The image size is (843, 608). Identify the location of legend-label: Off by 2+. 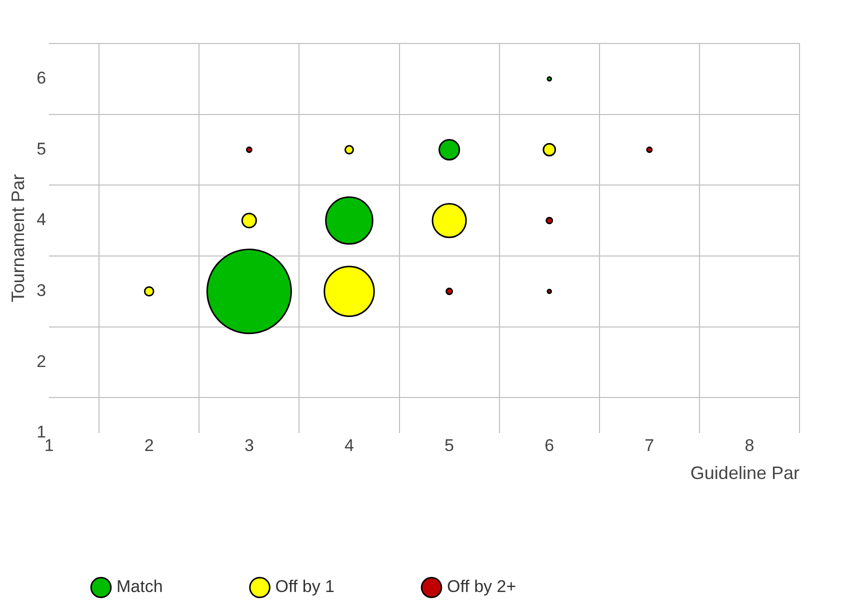
(481, 586).